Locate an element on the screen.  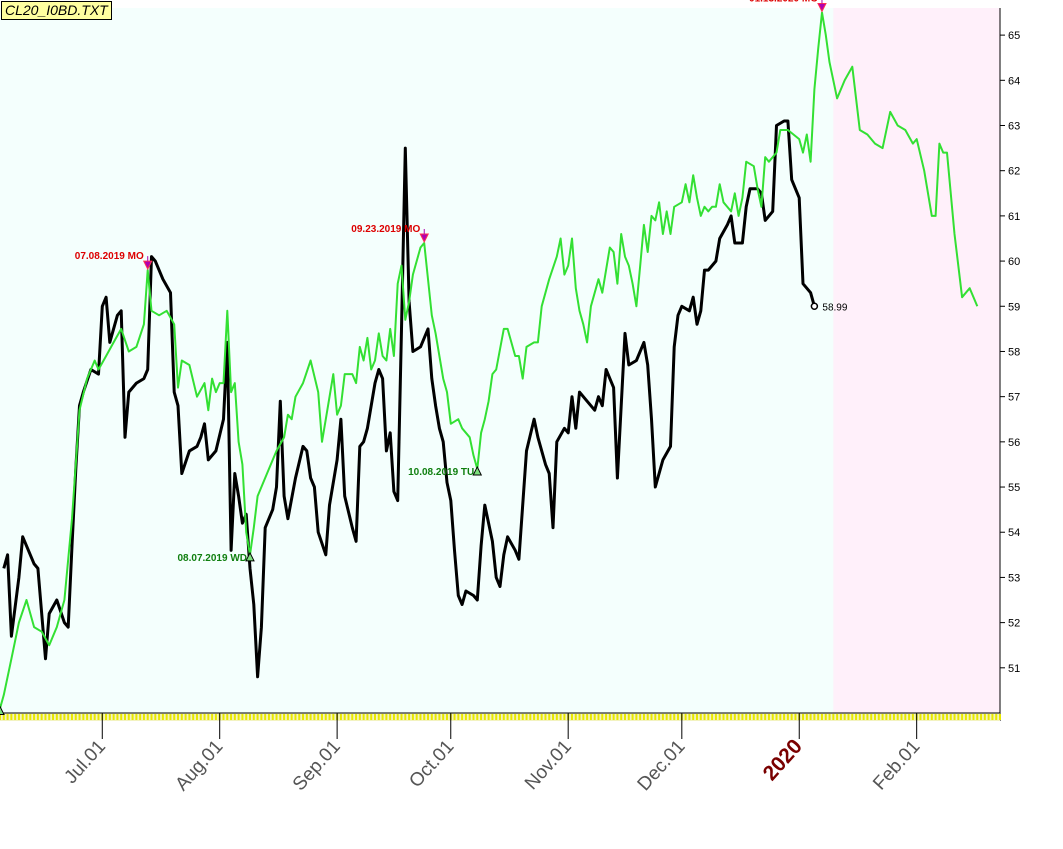
y-tick-label: 53 is located at coordinates (1014, 578).